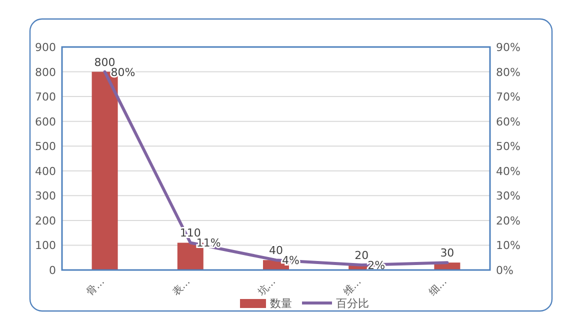 This screenshot has width=584, height=322. I want to click on y2-tick-label: 20%, so click(508, 221).